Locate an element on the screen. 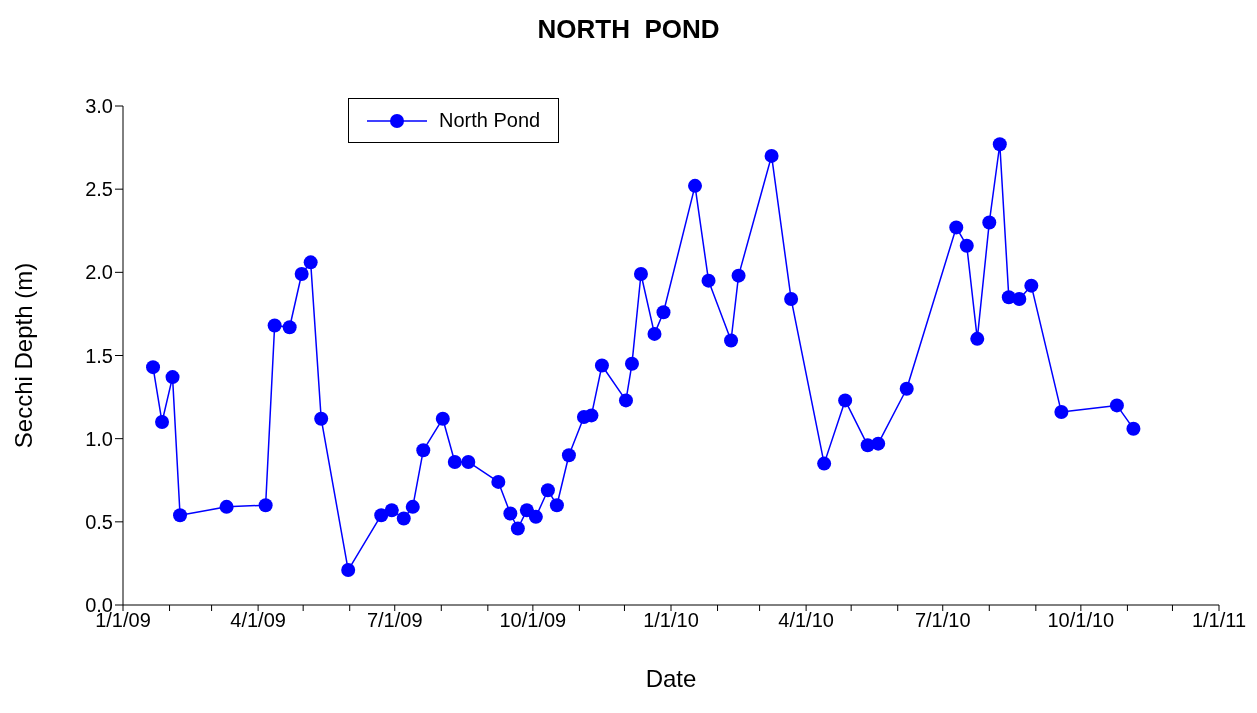  chart-title: NORTH POND is located at coordinates (628, 29).